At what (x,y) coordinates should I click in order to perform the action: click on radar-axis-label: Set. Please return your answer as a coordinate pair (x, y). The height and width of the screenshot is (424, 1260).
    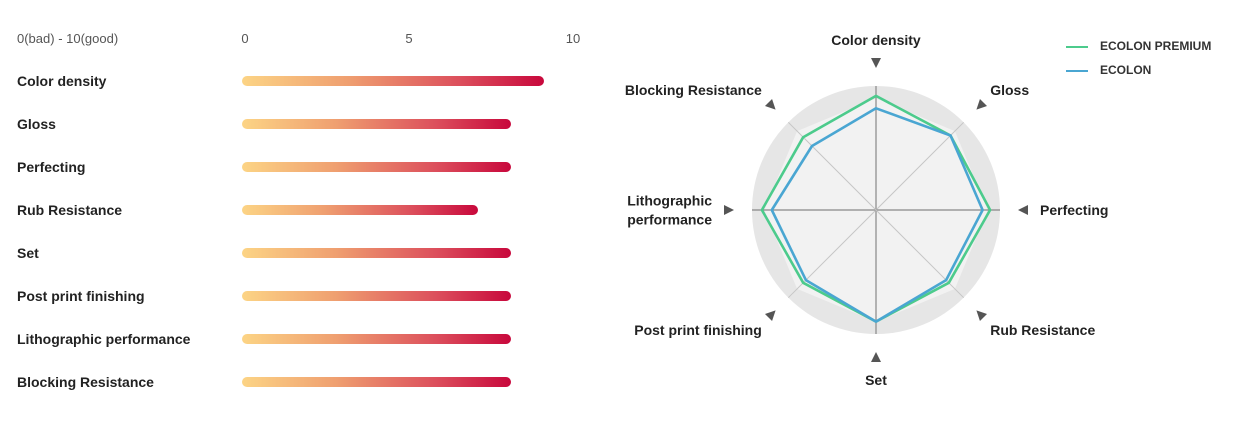
    Looking at the image, I should click on (876, 380).